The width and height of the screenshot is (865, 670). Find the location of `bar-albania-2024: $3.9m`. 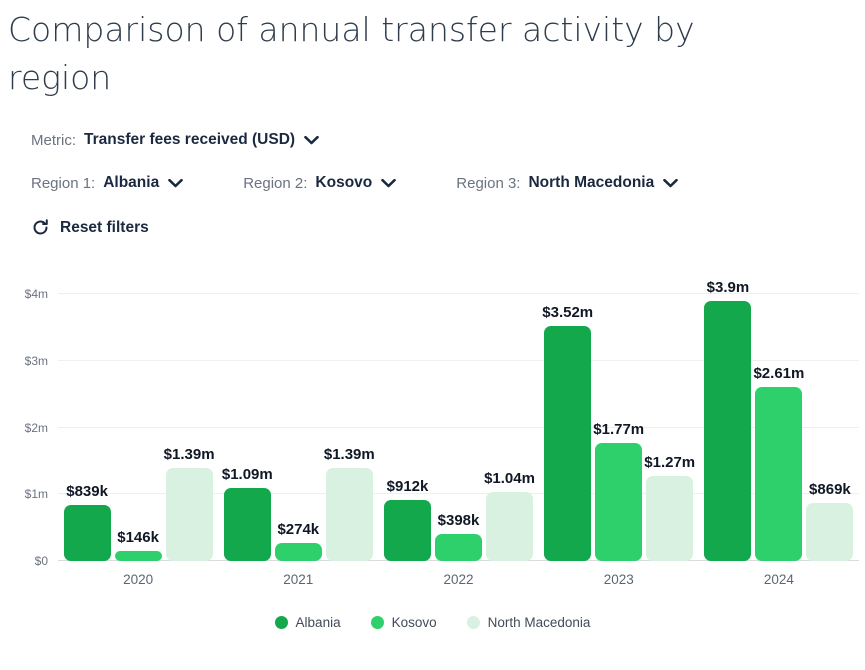

bar-albania-2024: $3.9m is located at coordinates (728, 420).